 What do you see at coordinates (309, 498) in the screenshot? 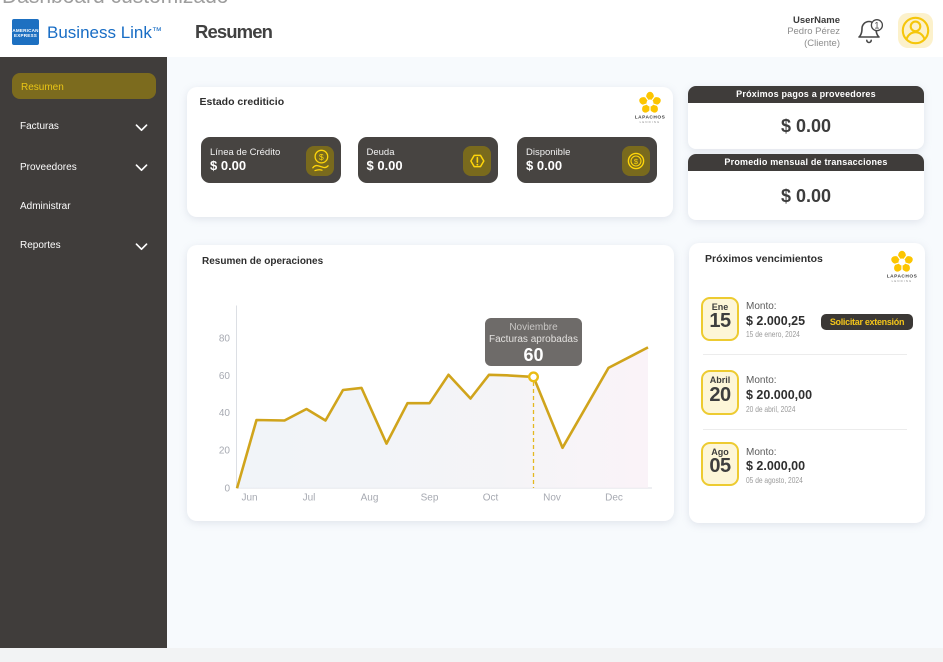
I see `svg-text: Jul` at bounding box center [309, 498].